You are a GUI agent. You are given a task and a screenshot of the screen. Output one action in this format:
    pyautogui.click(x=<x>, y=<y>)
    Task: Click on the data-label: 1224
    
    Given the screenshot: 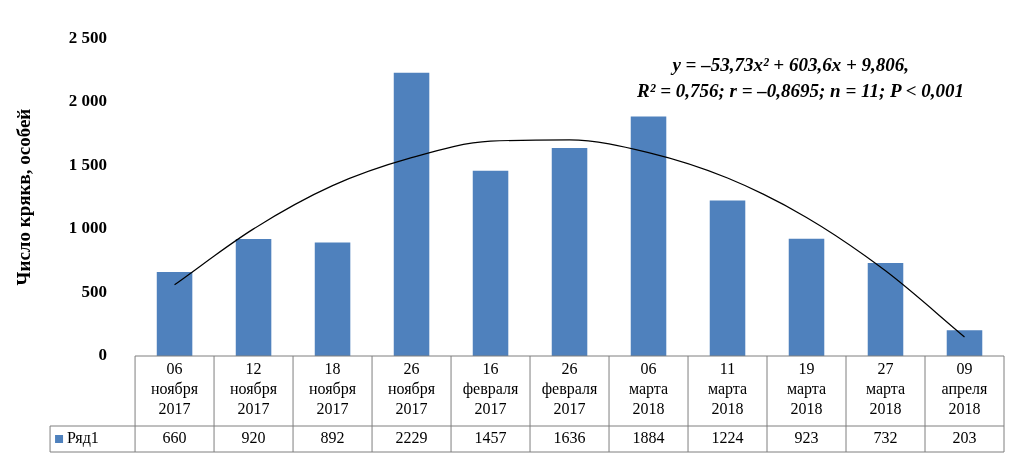 What is the action you would take?
    pyautogui.click(x=727, y=438)
    